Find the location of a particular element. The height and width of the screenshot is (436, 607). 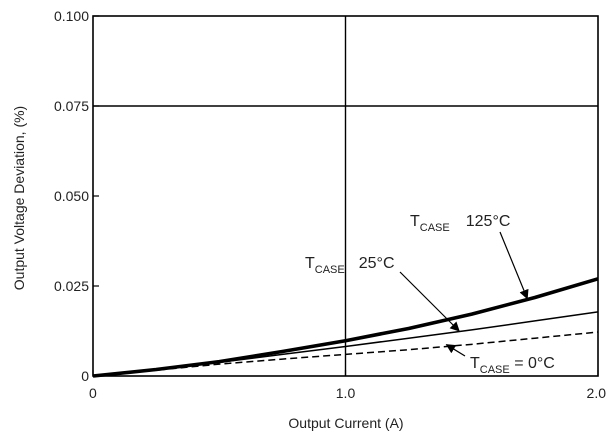

y-axis-ticks: 0 0.025 0.050 0.075 0.100 is located at coordinates (76, 196).